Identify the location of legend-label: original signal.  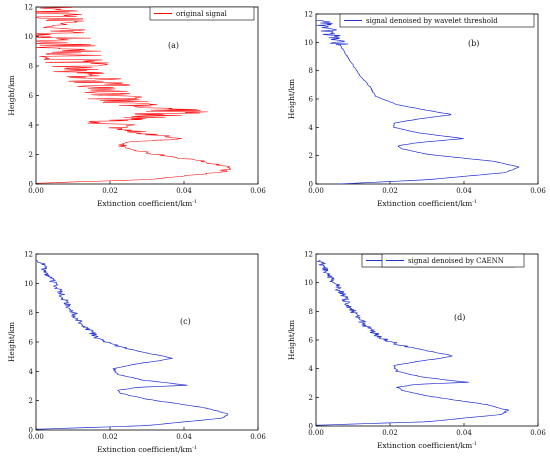
(202, 14).